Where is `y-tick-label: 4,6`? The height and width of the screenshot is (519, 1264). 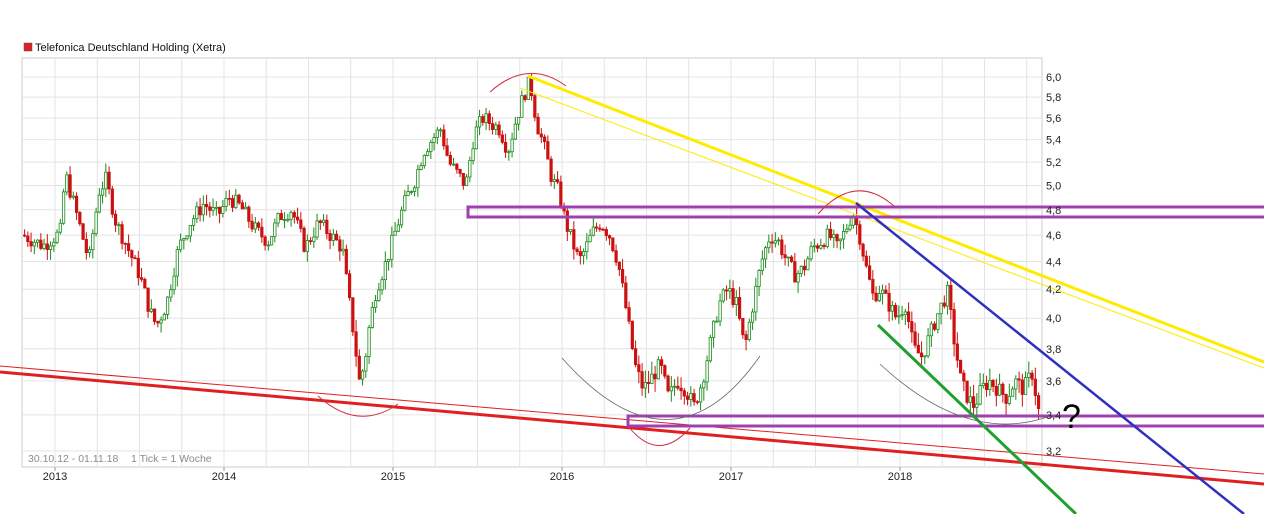
y-tick-label: 4,6 is located at coordinates (1053, 236).